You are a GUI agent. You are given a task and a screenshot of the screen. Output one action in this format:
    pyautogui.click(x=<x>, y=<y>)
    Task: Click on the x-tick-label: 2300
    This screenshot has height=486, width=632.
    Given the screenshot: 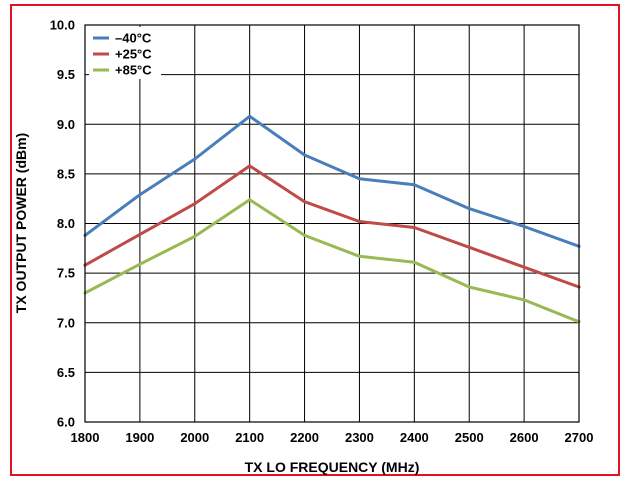 What is the action you would take?
    pyautogui.click(x=359, y=437)
    